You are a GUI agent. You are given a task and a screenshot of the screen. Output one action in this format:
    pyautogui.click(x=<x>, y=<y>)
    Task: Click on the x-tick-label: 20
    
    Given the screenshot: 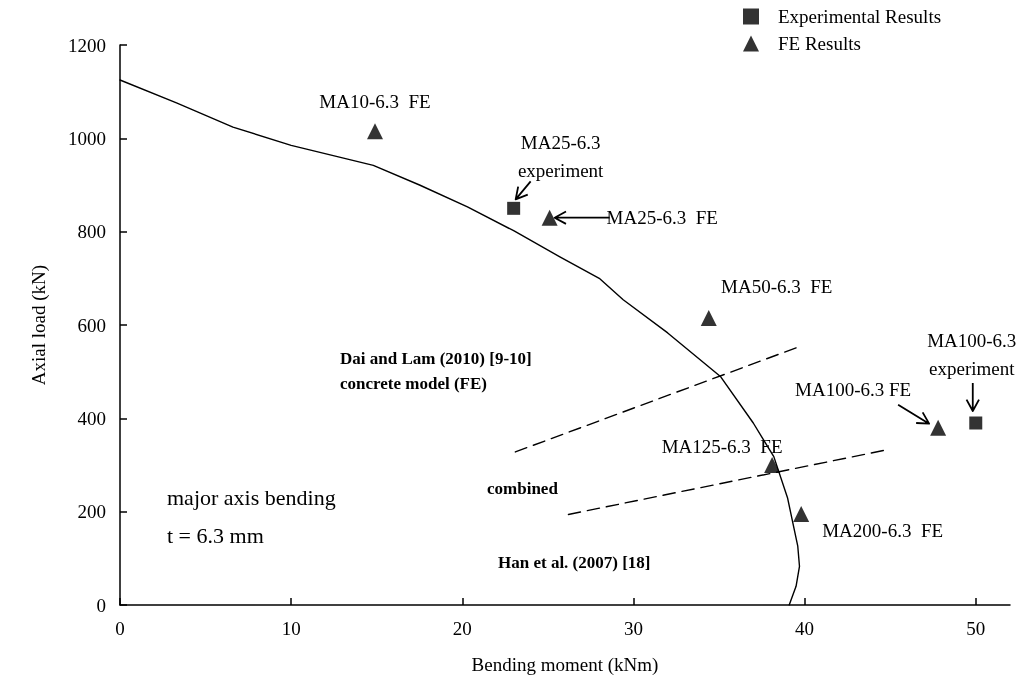 What is the action you would take?
    pyautogui.click(x=462, y=628)
    